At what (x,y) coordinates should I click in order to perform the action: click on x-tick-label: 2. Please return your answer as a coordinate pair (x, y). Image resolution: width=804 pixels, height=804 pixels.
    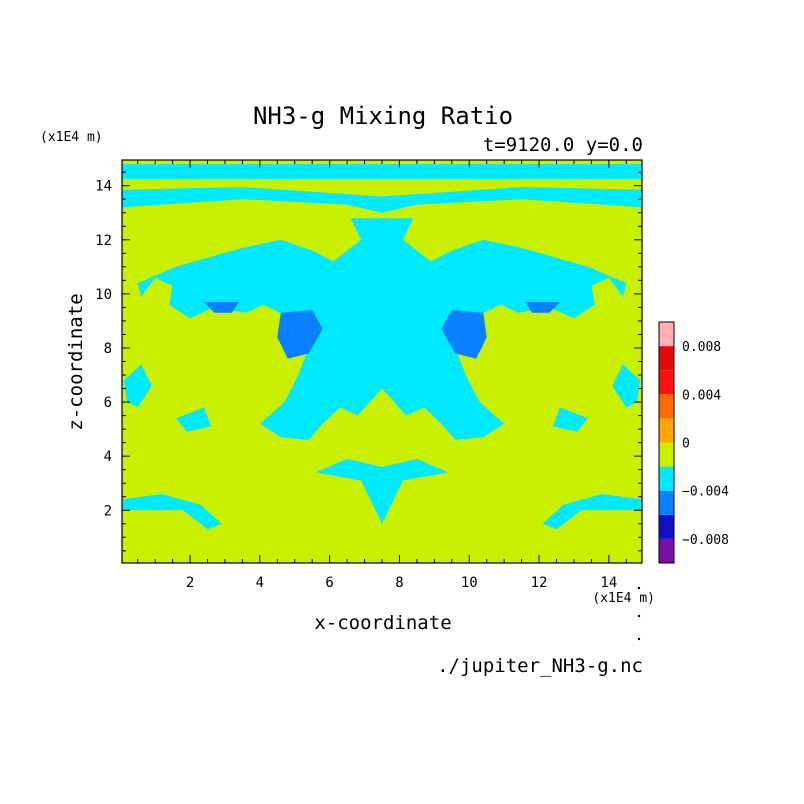
    Looking at the image, I should click on (190, 583).